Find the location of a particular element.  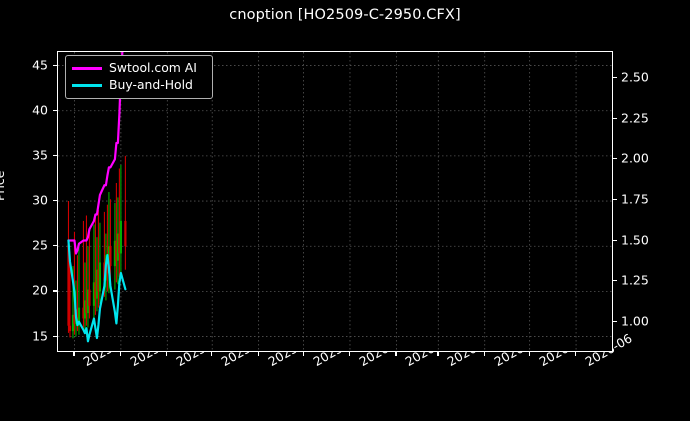

y-axis-left-tick-label: 40 is located at coordinates (40, 110).